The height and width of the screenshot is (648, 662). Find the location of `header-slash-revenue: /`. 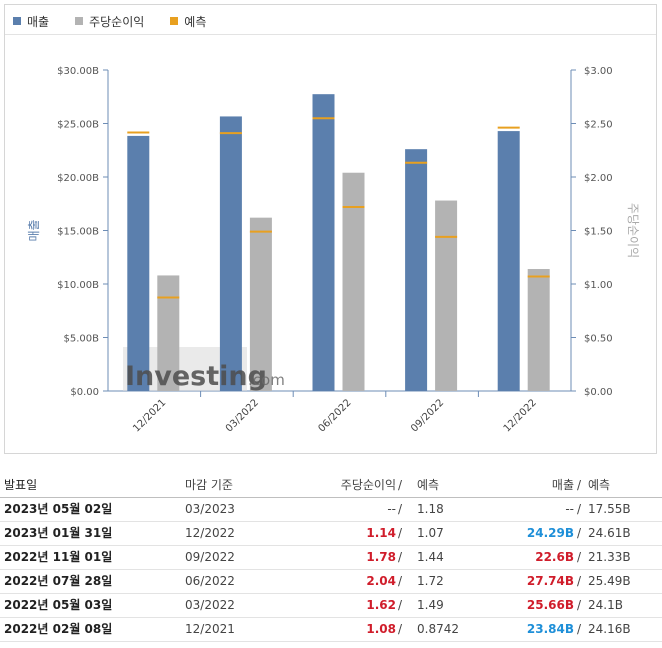

header-slash-revenue: / is located at coordinates (579, 485).